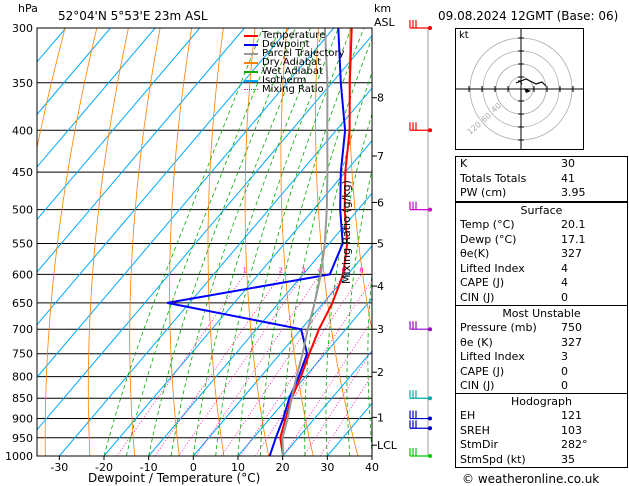 The image size is (629, 486). Describe the element at coordinates (479, 445) in the screenshot. I see `index-label: StmDir` at that location.